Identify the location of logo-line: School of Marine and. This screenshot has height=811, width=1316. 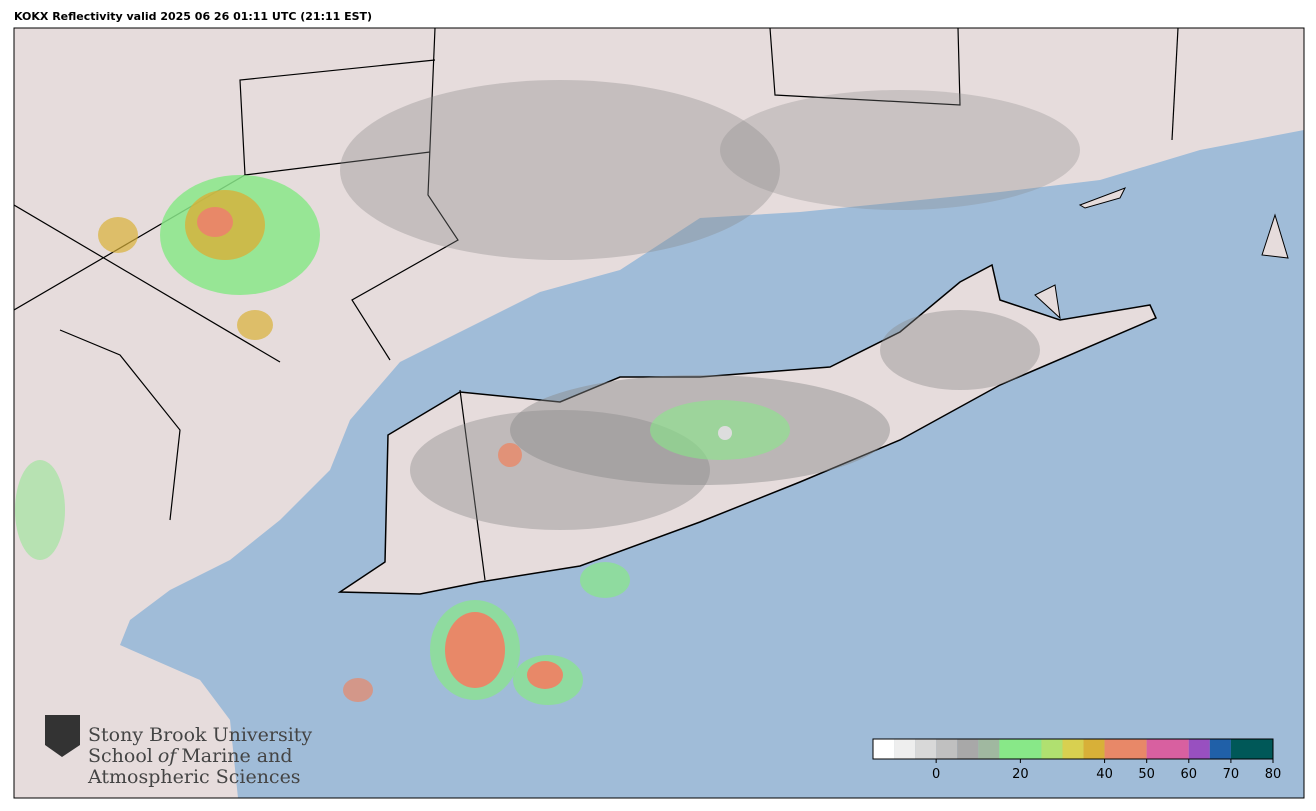
(190, 756).